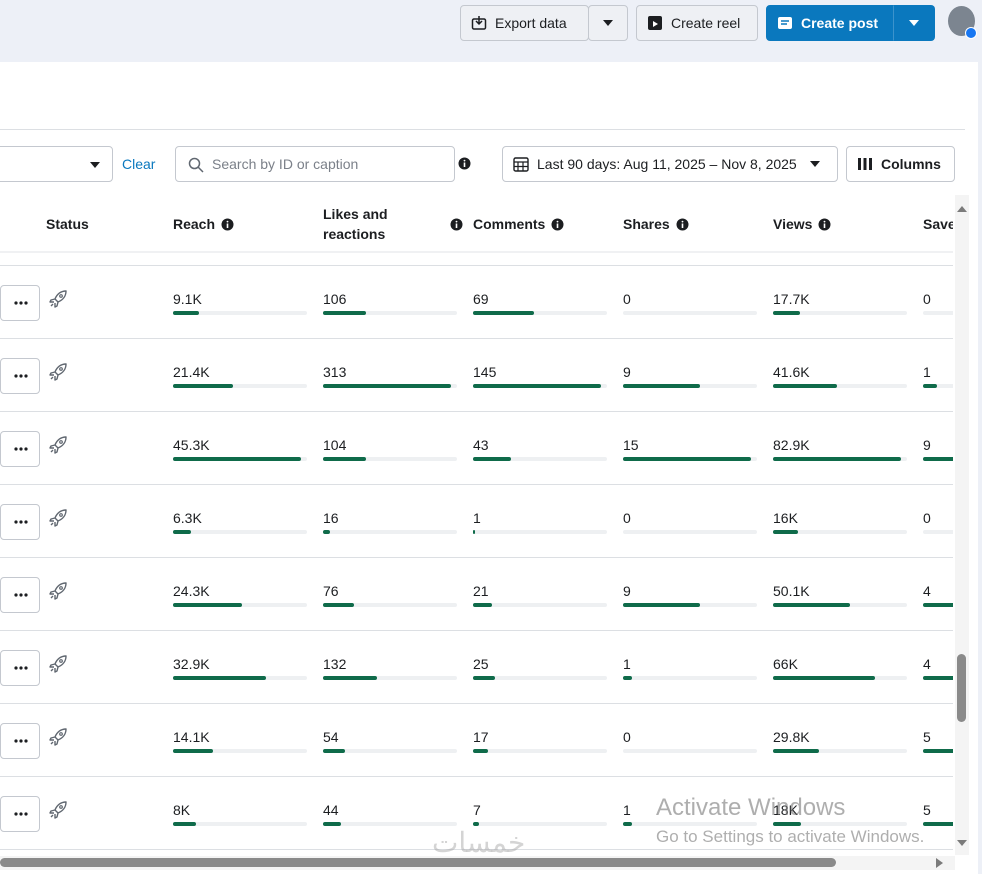  I want to click on scroll-down, so click(962, 843).